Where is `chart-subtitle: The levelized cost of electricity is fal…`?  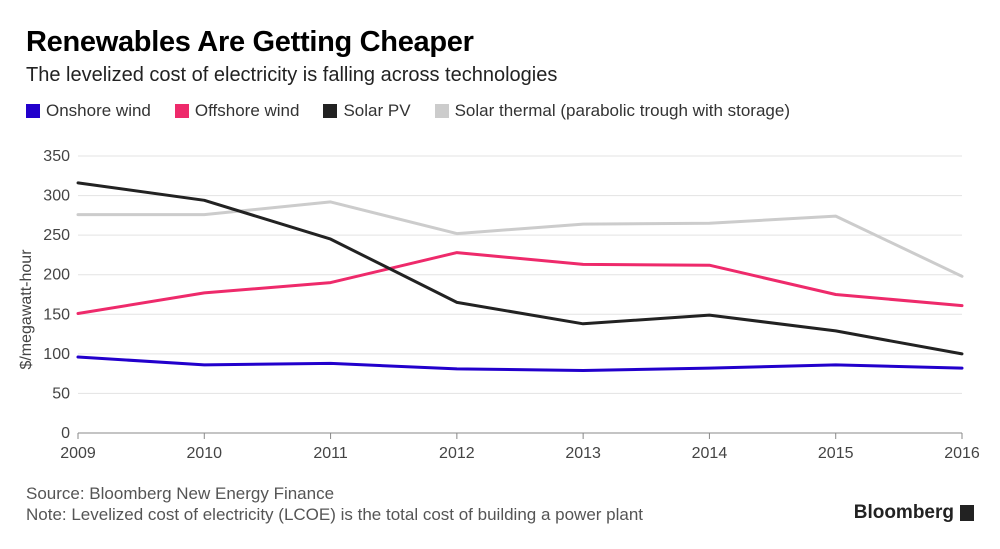
chart-subtitle: The levelized cost of electricity is fal… is located at coordinates (292, 75).